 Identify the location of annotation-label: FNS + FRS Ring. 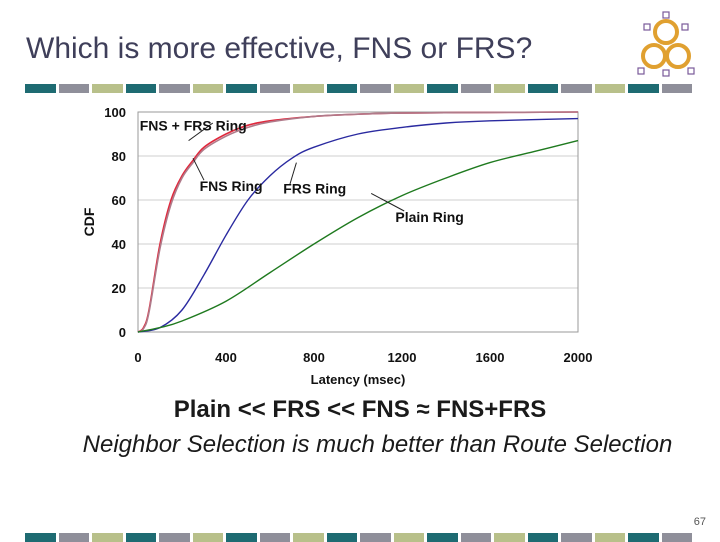
(193, 126).